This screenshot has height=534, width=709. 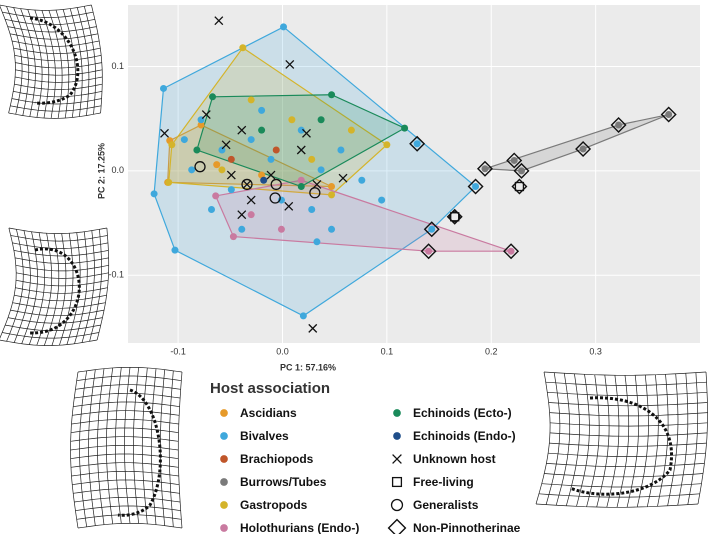 I want to click on legend-label: Bivalves, so click(x=264, y=436).